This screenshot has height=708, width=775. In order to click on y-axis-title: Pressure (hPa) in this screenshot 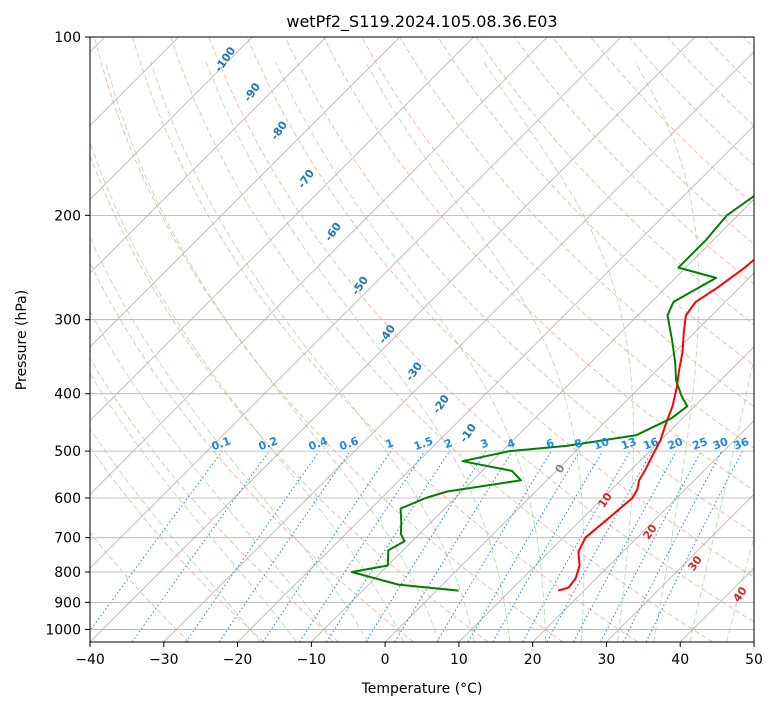, I will do `click(22, 340)`.